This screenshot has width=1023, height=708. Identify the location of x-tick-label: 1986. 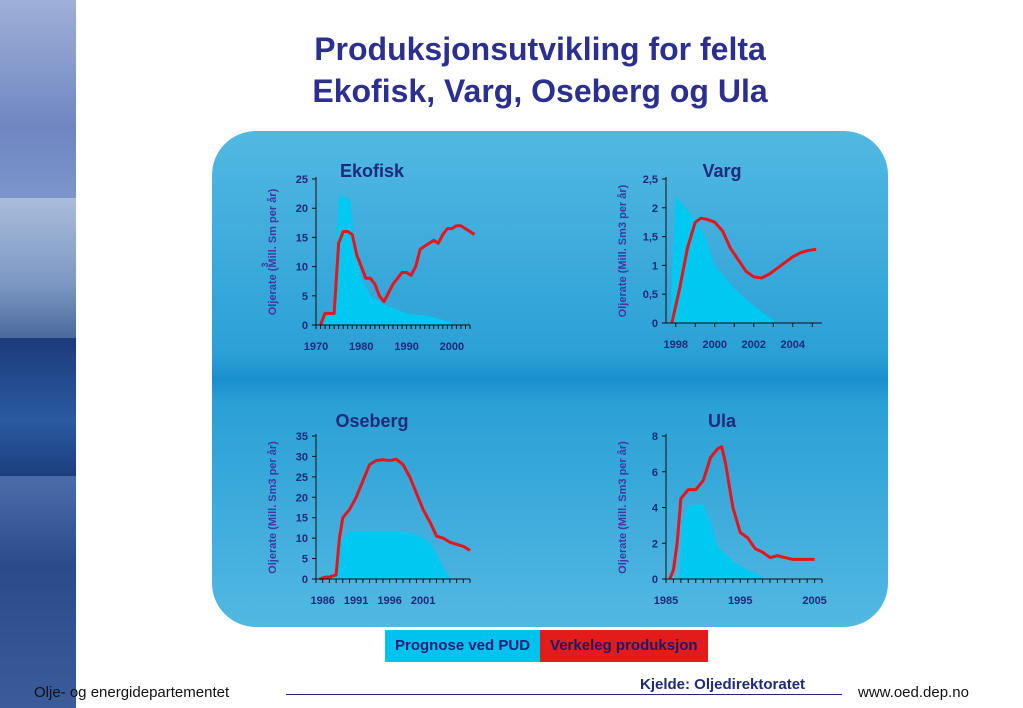
(322, 601).